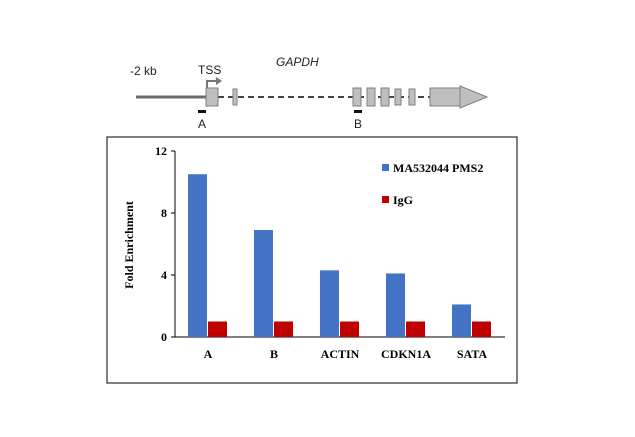  I want to click on legend: MA532044 PMS2 IgG, so click(432, 184).